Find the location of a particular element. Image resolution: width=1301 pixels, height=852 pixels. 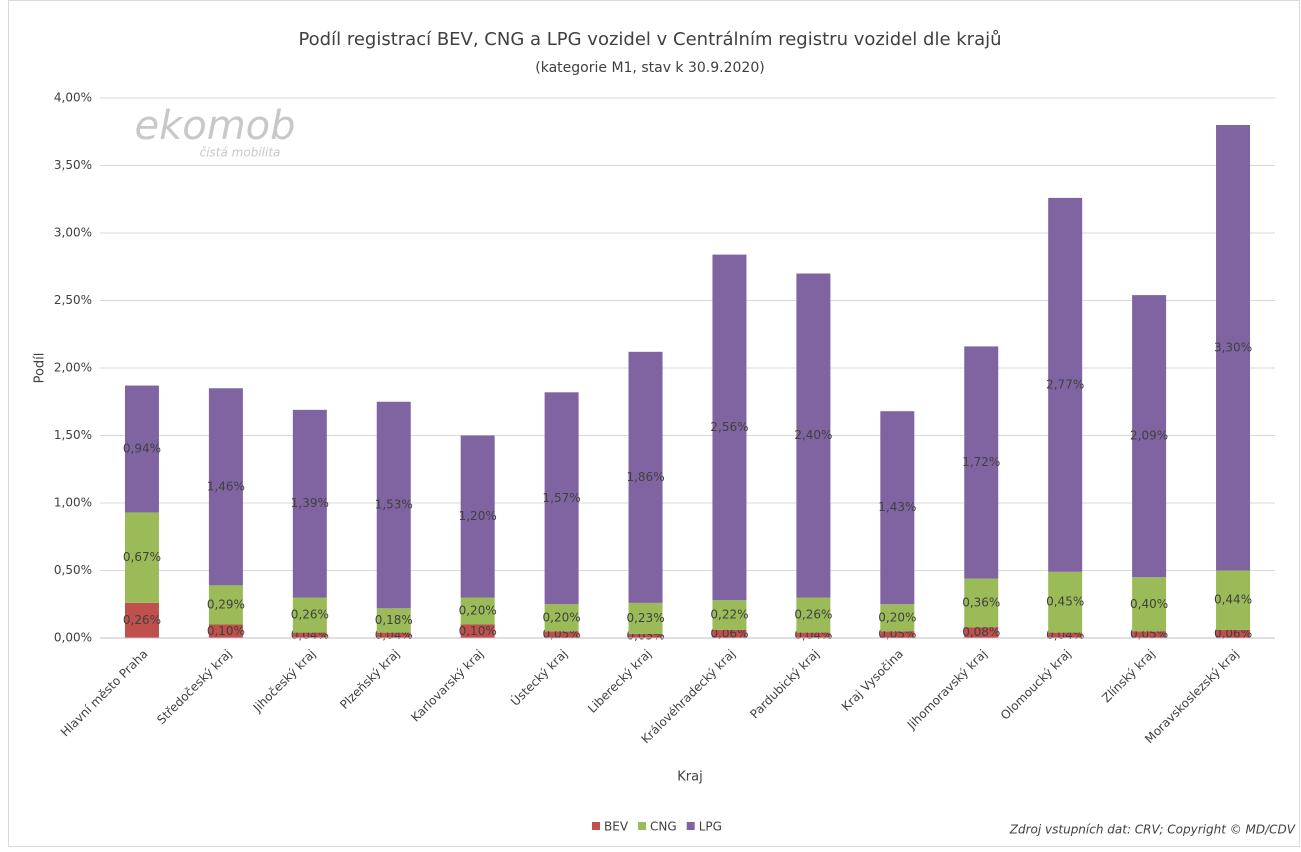

y-tick-label: 1,00% is located at coordinates (73, 503).